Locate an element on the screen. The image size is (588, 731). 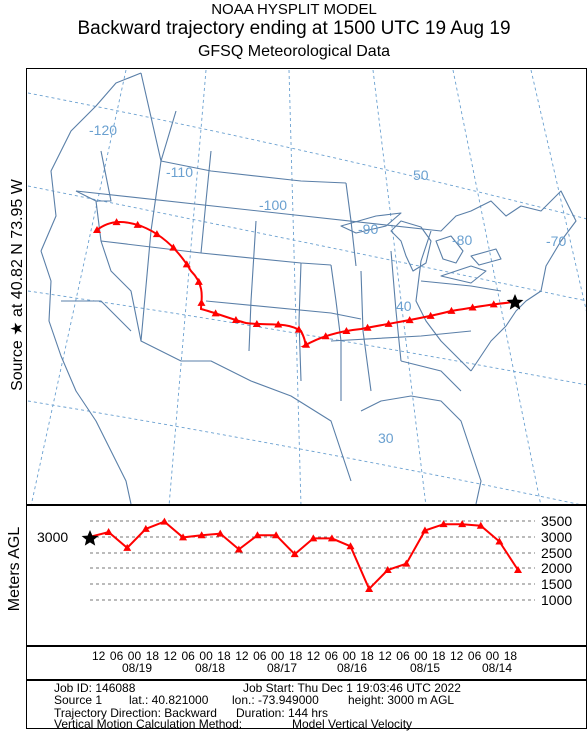
start-height-label: 3000 is located at coordinates (53, 537).